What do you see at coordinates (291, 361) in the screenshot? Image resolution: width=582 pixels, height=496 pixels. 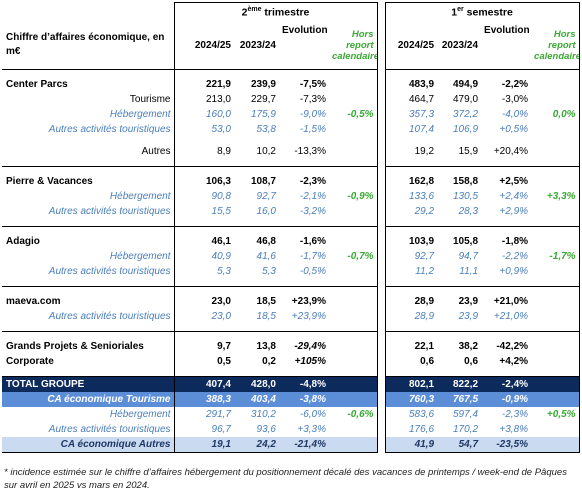 I see `data-row: Corporate 0,5 0,2 +105% 0,6 0,6 +4,2%` at bounding box center [291, 361].